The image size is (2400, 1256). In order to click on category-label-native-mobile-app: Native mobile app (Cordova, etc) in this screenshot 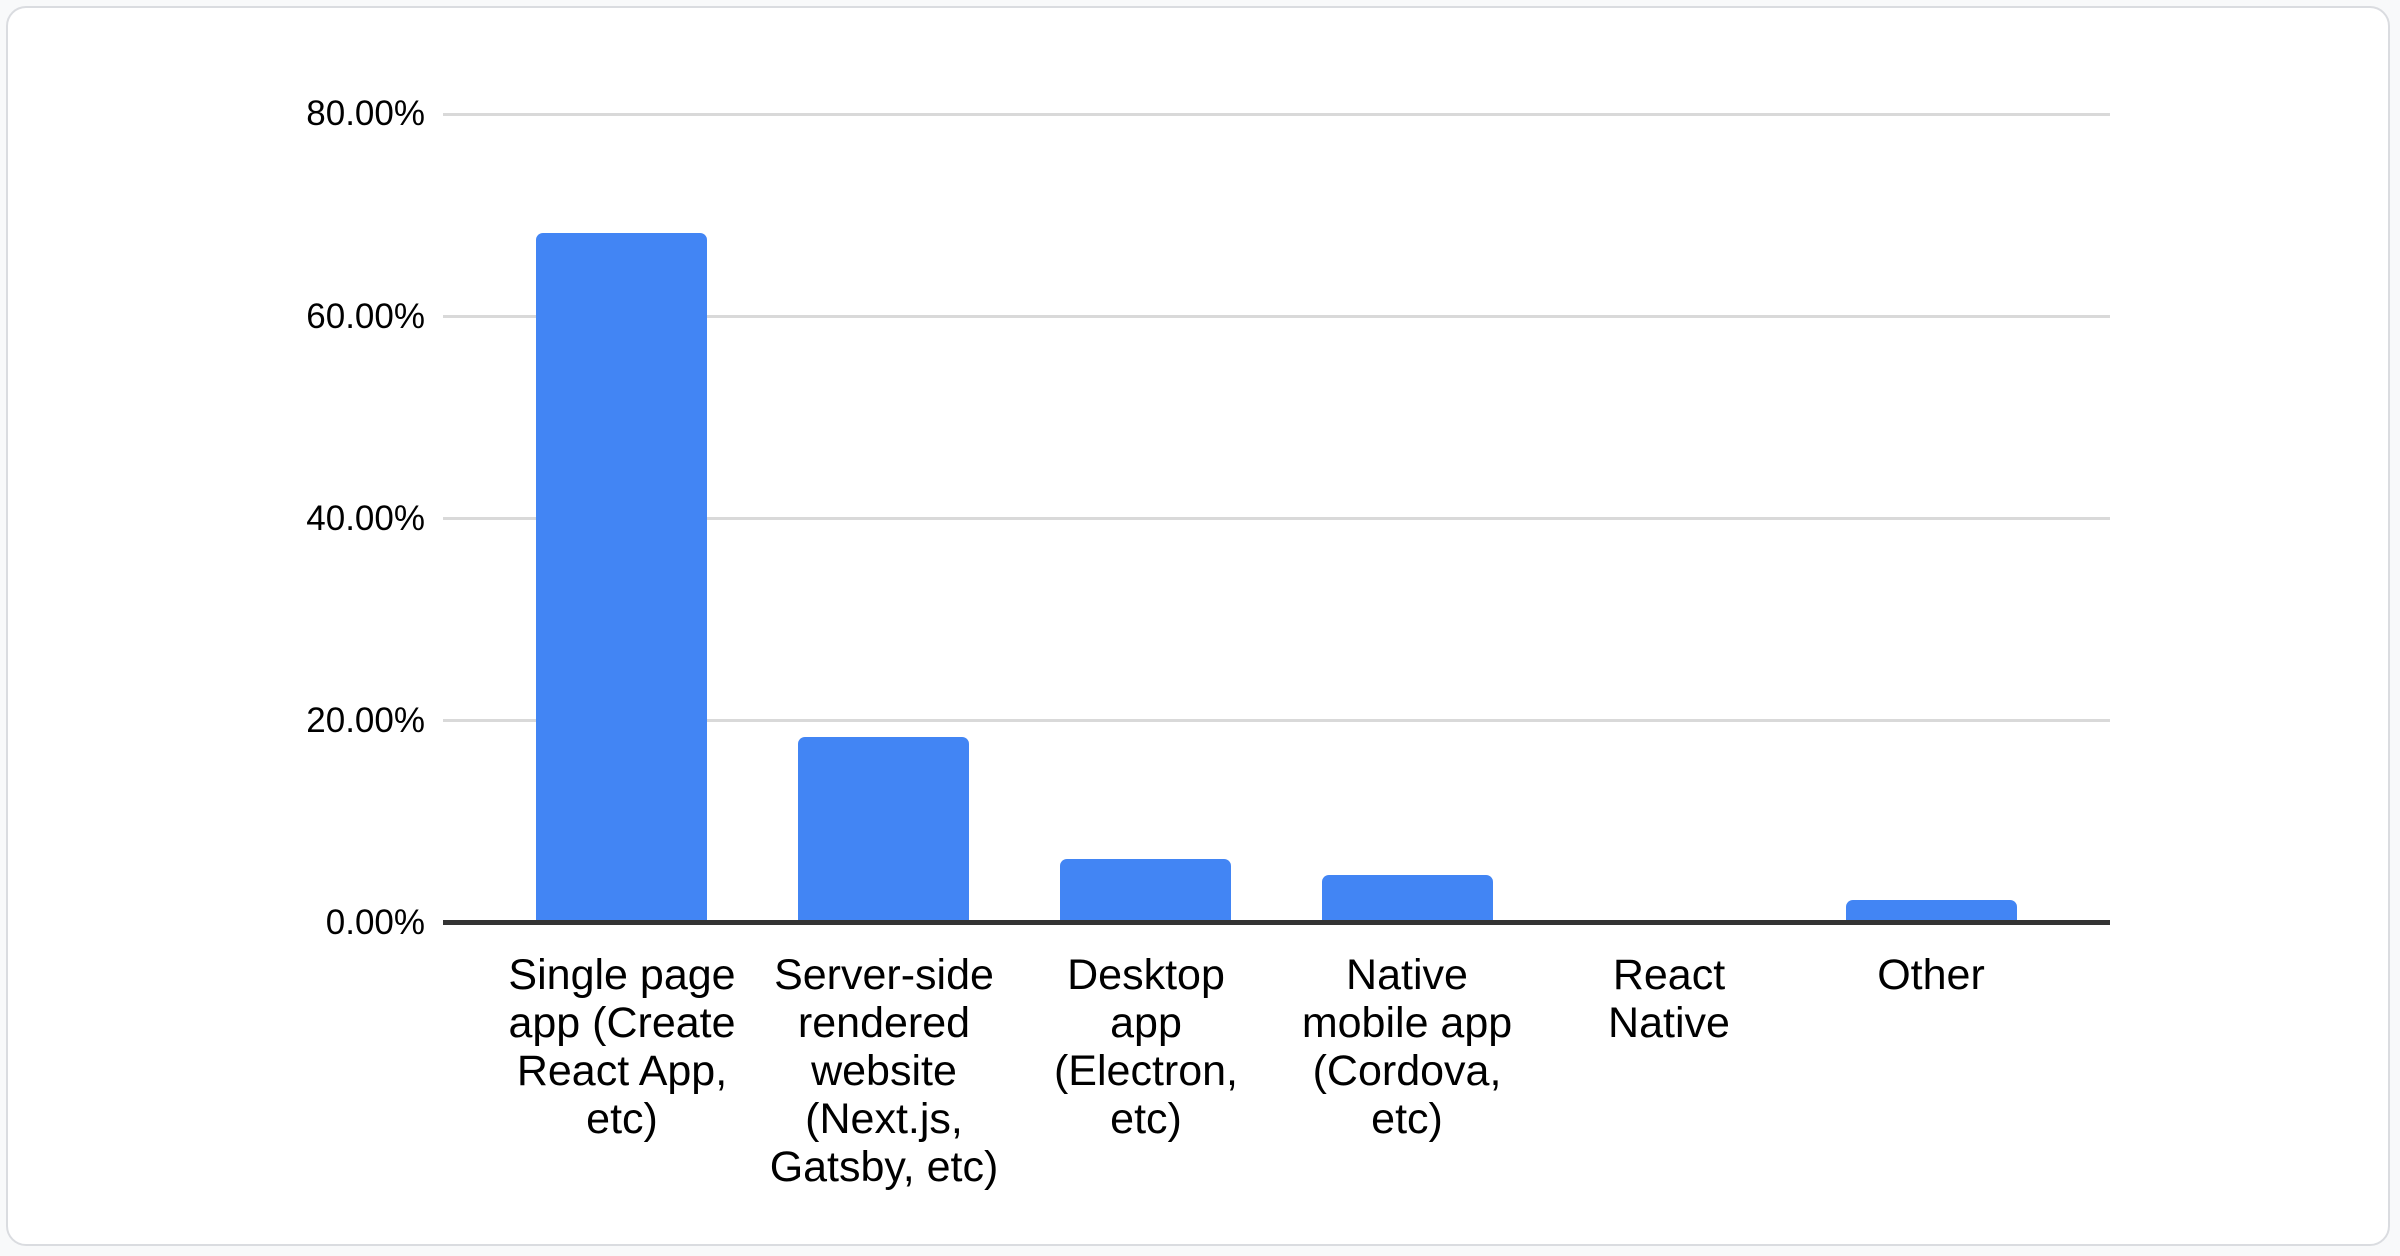, I will do `click(1407, 1047)`.